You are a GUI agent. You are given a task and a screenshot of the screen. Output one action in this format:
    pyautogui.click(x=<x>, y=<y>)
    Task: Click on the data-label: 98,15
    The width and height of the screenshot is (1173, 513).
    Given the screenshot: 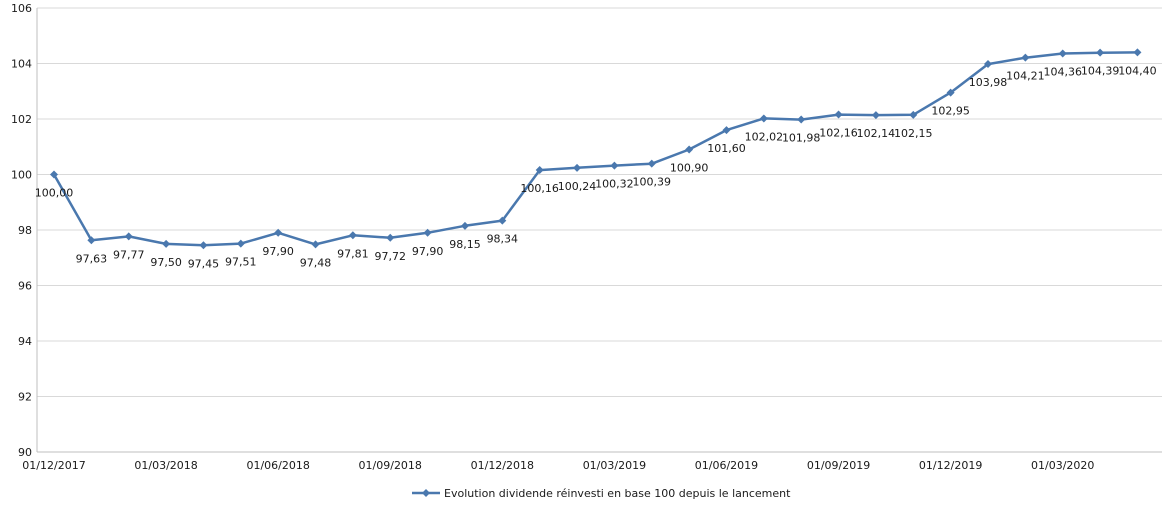 What is the action you would take?
    pyautogui.click(x=465, y=244)
    